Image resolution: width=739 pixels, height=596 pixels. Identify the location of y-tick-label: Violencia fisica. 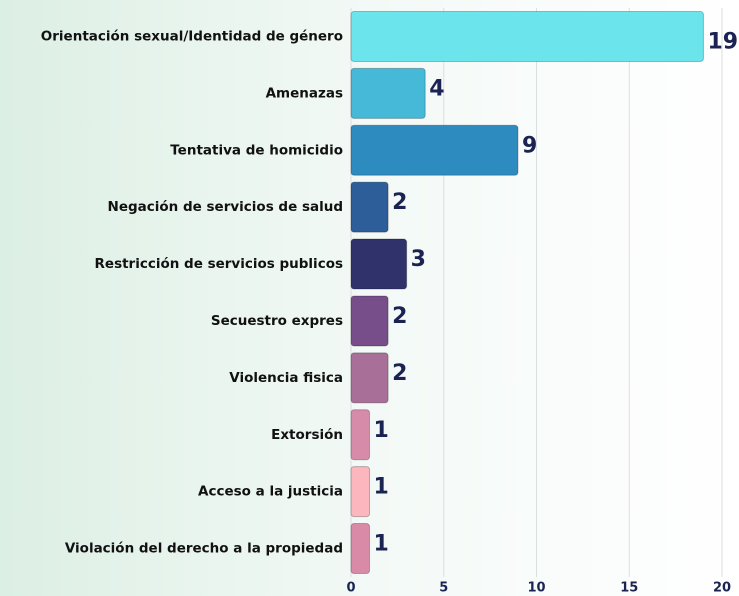
(286, 378).